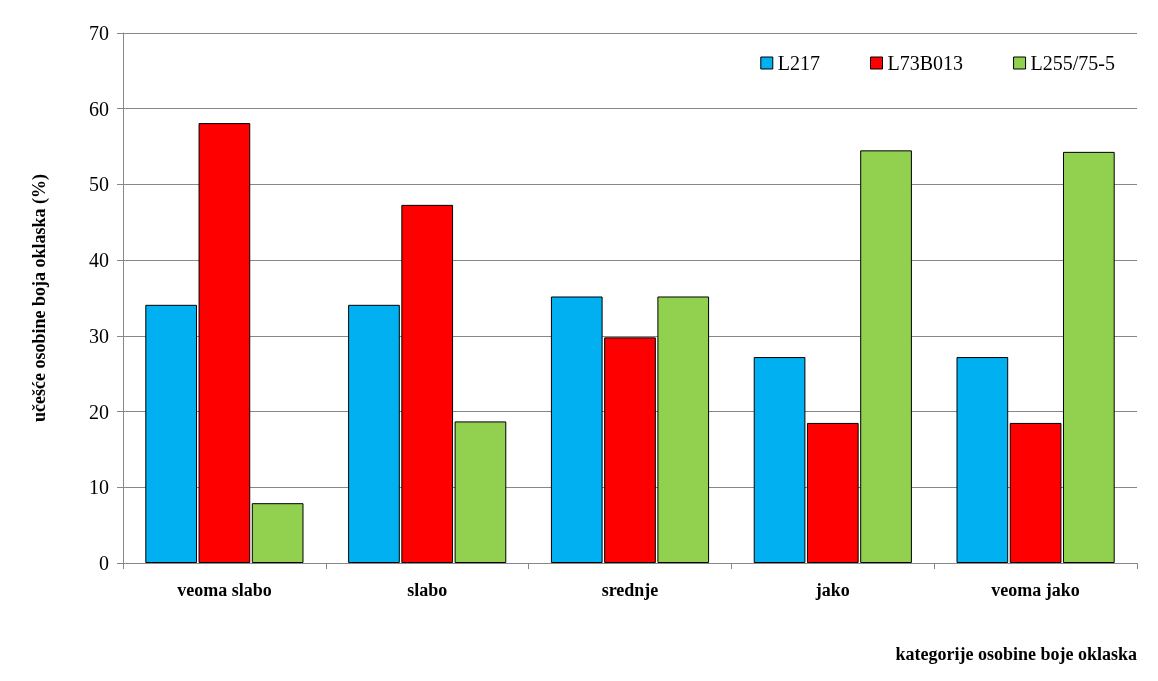 This screenshot has height=681, width=1158. What do you see at coordinates (99, 411) in the screenshot?
I see `y-tick-label: 20` at bounding box center [99, 411].